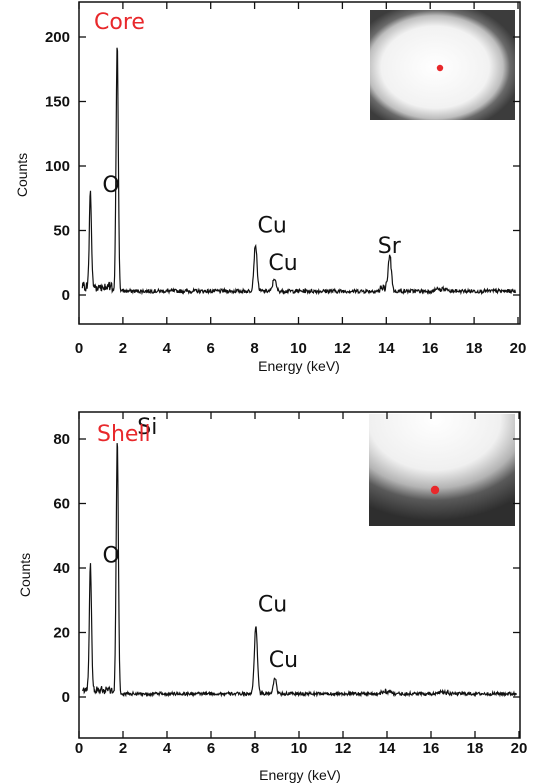 The image size is (539, 784). Describe the element at coordinates (390, 246) in the screenshot. I see `peak-label-sr: Sr` at that location.